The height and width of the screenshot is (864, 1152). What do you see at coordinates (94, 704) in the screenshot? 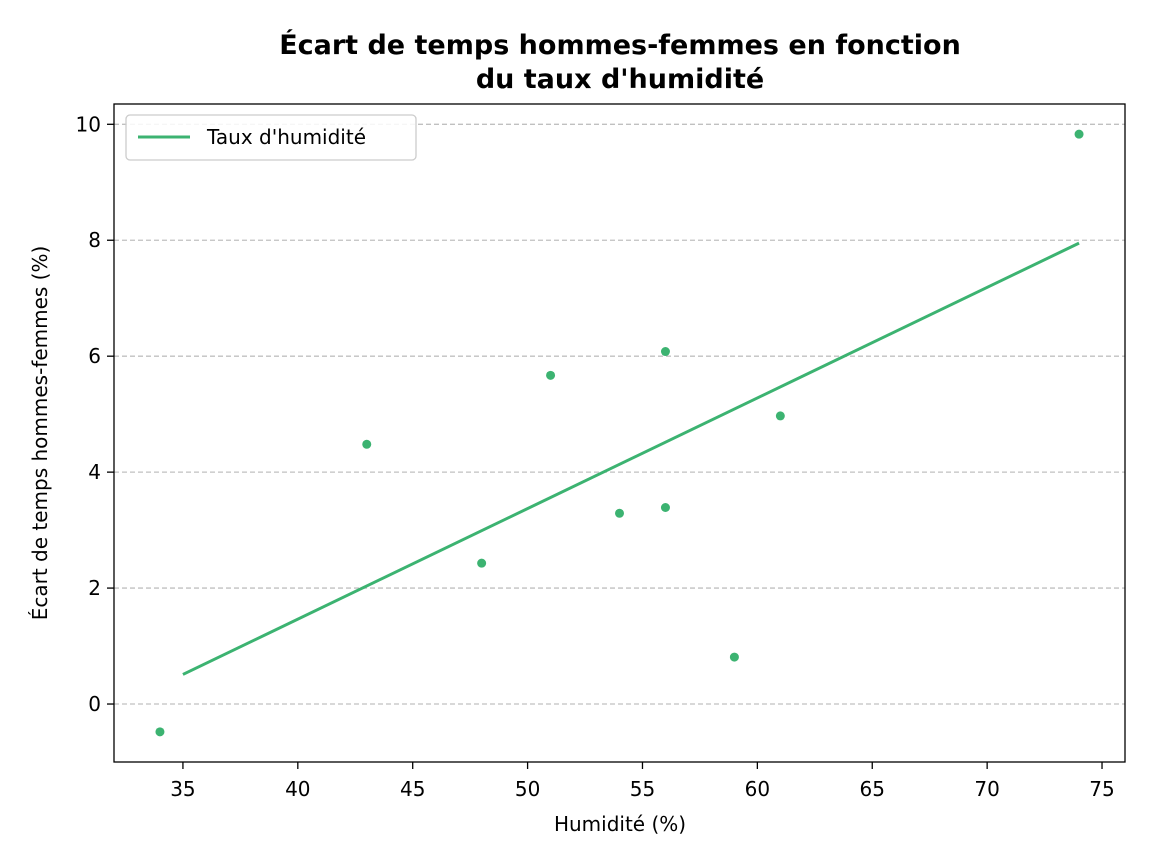
I see `y-tick-label: 0` at bounding box center [94, 704].